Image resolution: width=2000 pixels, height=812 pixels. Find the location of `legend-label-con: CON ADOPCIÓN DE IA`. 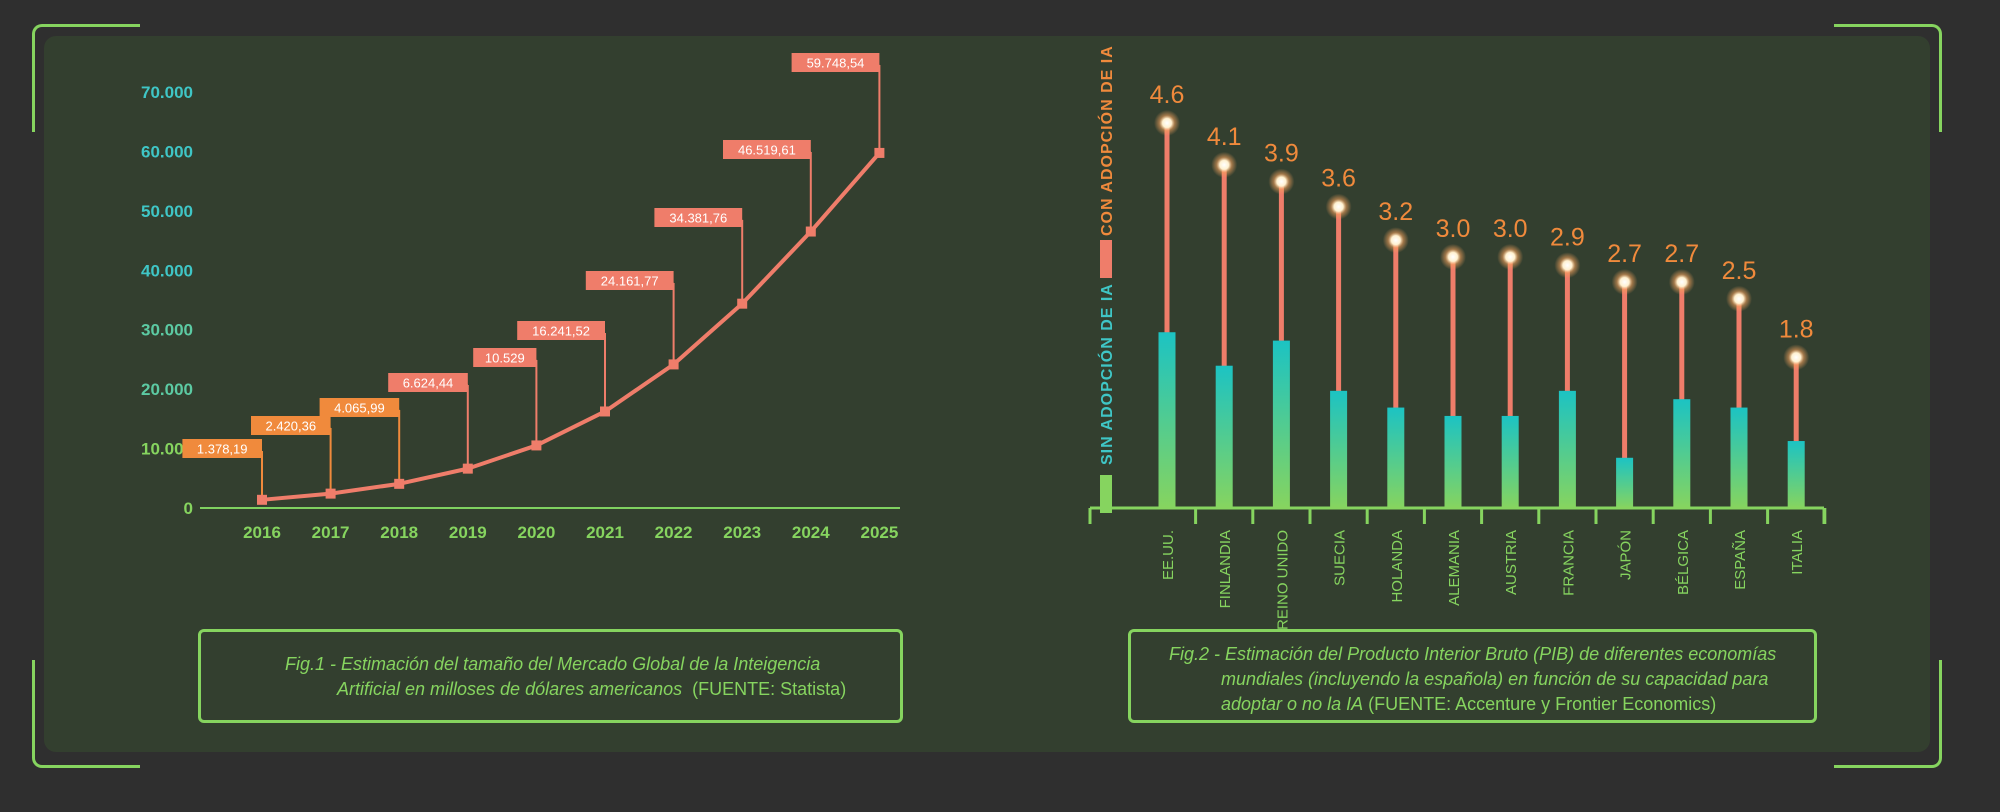

legend-label-con: CON ADOPCIÓN DE IA is located at coordinates (1106, 140).